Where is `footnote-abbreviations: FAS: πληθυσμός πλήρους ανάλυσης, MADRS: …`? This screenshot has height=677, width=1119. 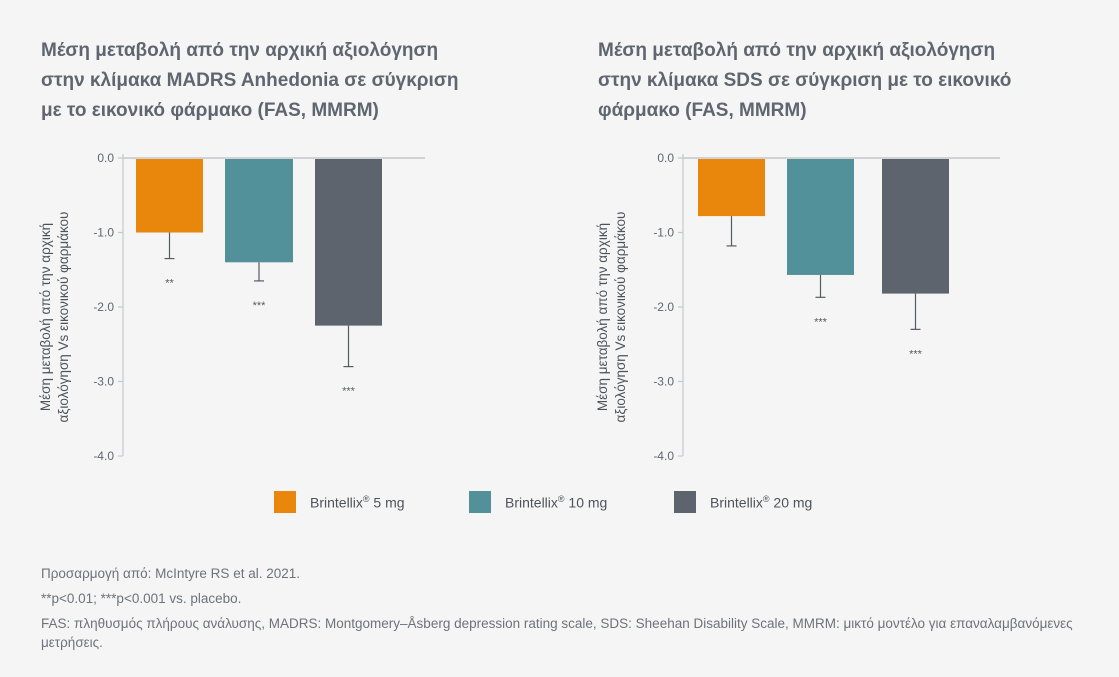
footnote-abbreviations: FAS: πληθυσμός πλήρους ανάλυσης, MADRS: … is located at coordinates (557, 633).